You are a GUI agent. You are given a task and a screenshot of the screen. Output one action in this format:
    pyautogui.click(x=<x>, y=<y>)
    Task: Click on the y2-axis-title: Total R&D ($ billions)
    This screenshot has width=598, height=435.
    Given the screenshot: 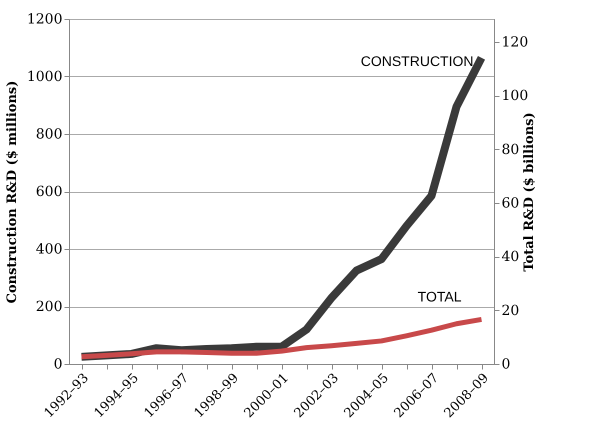 What is the action you would take?
    pyautogui.click(x=530, y=192)
    